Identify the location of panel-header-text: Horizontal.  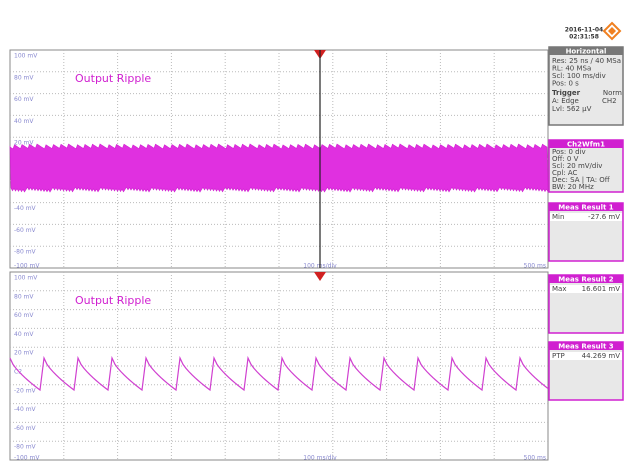
(586, 52).